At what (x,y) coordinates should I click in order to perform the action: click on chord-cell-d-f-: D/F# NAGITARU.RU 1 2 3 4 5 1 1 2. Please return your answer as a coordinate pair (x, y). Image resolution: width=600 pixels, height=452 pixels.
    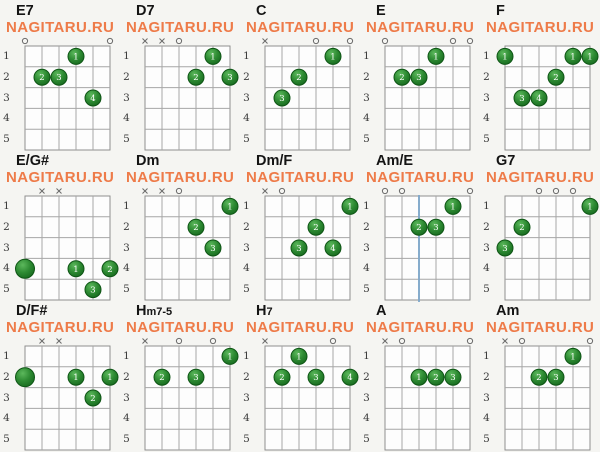
    Looking at the image, I should click on (60, 376).